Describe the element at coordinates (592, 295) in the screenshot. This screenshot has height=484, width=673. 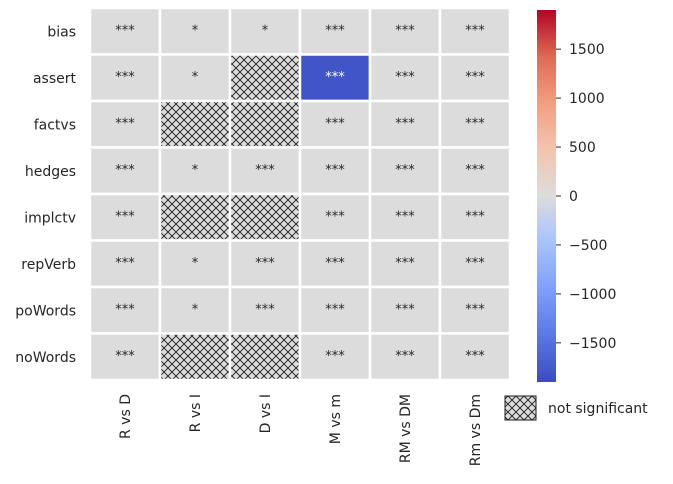
I see `colorbar-tick-label: −1000` at that location.